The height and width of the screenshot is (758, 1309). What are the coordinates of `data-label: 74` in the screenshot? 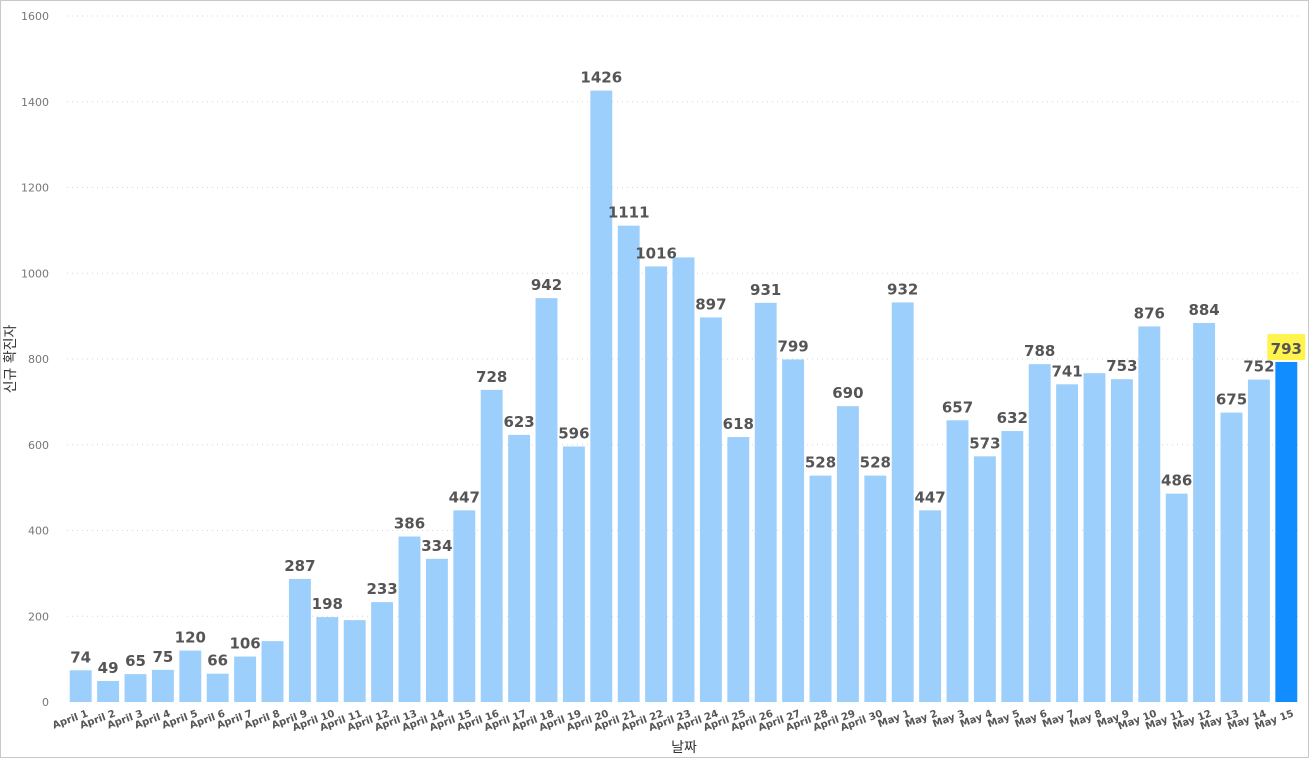 It's located at (80, 657).